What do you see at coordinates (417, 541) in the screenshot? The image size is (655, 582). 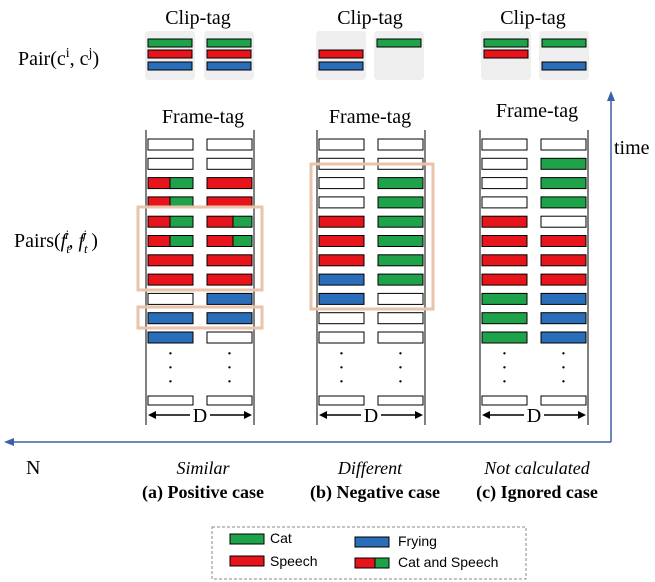 I see `legend-label-frying: Frying` at bounding box center [417, 541].